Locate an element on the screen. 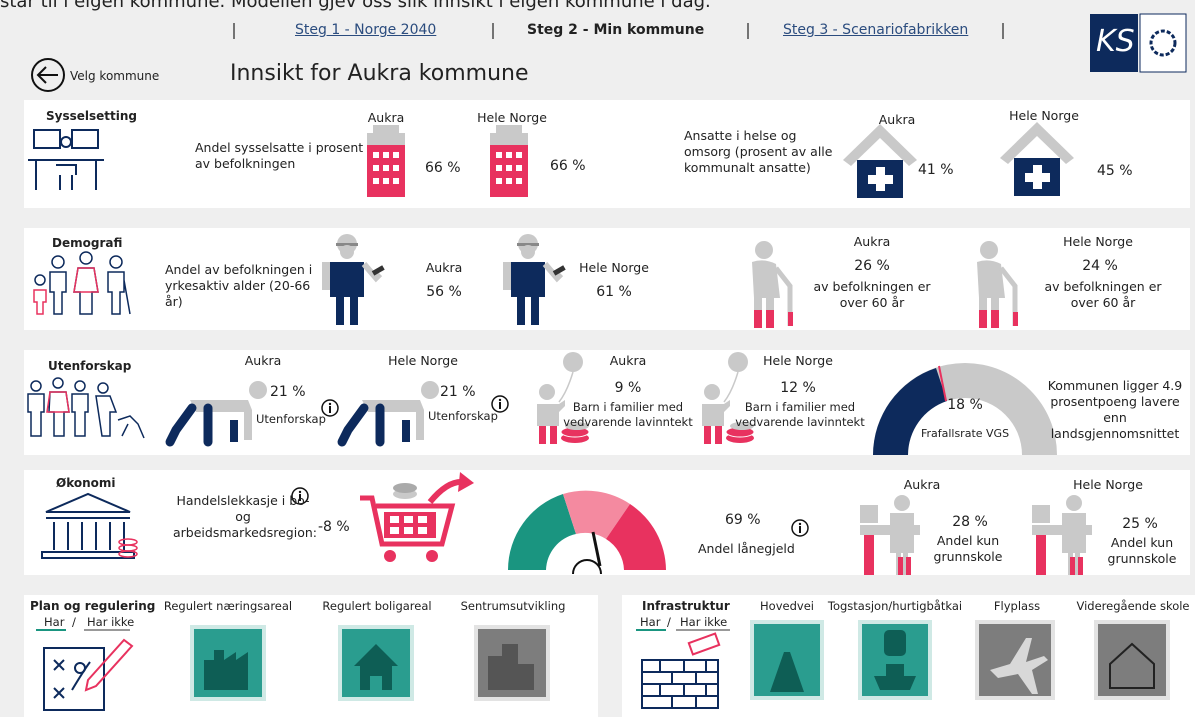  logo-text: KS is located at coordinates (1115, 41).